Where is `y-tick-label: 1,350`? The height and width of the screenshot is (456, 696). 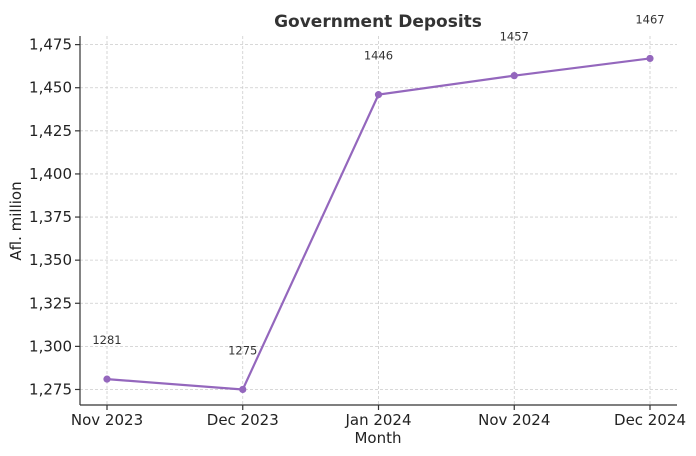 y-tick-label: 1,350 is located at coordinates (50, 260).